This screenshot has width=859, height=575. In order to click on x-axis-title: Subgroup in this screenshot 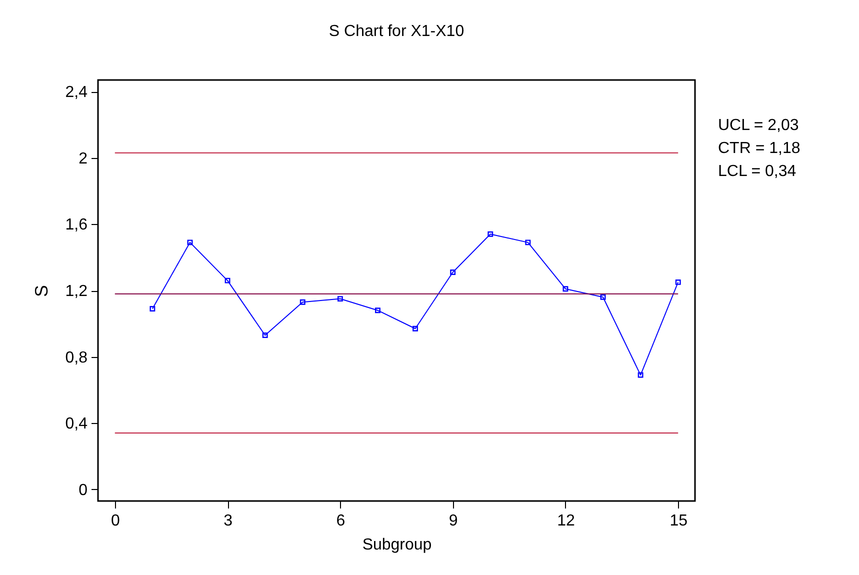, I will do `click(397, 545)`.